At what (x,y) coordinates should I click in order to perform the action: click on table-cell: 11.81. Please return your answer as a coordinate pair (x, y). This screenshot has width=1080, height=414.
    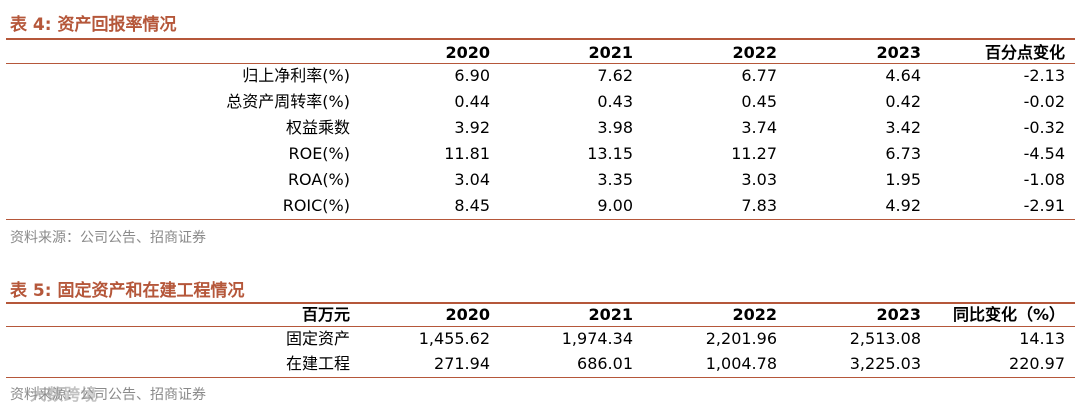
    Looking at the image, I should click on (467, 153).